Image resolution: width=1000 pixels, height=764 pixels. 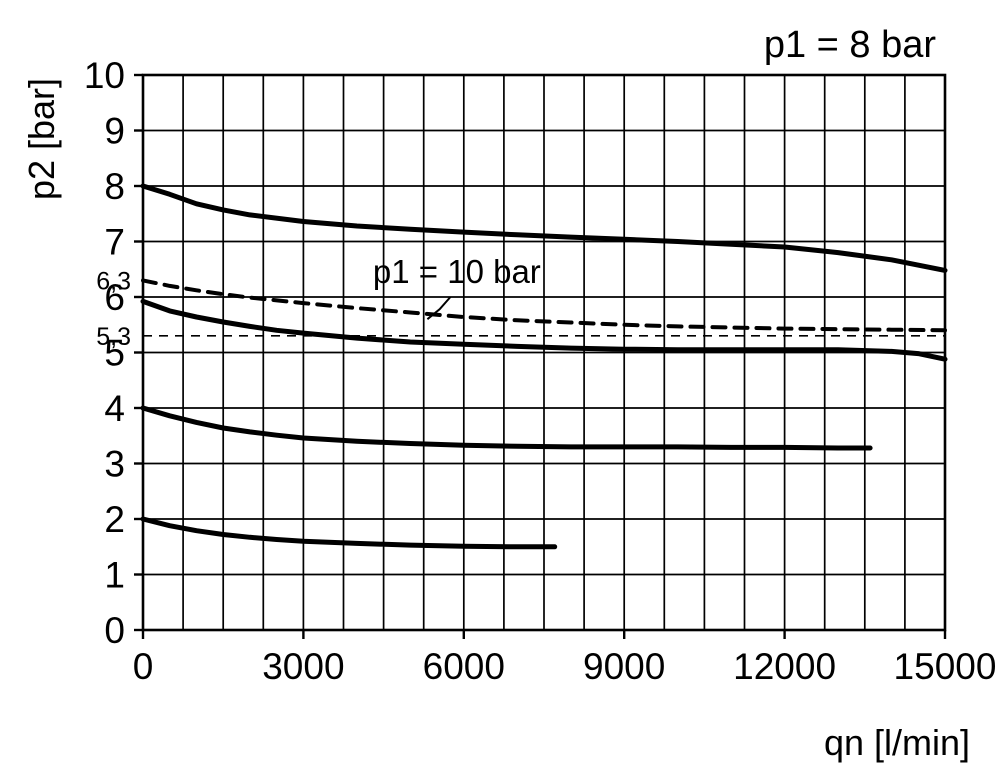 I want to click on y-tick-label: 7, so click(x=114, y=242).